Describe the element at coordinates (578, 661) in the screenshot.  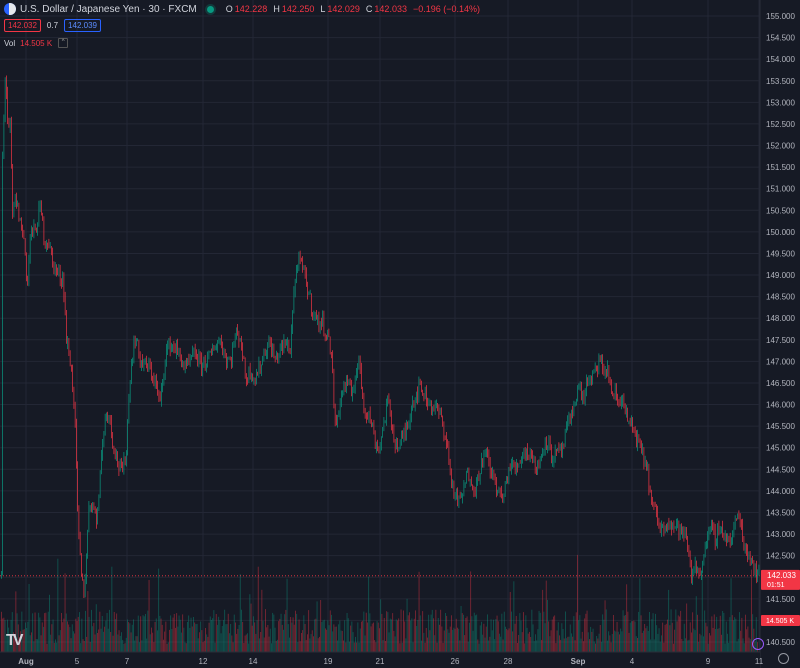
I see `time-tick-label: Sep` at that location.